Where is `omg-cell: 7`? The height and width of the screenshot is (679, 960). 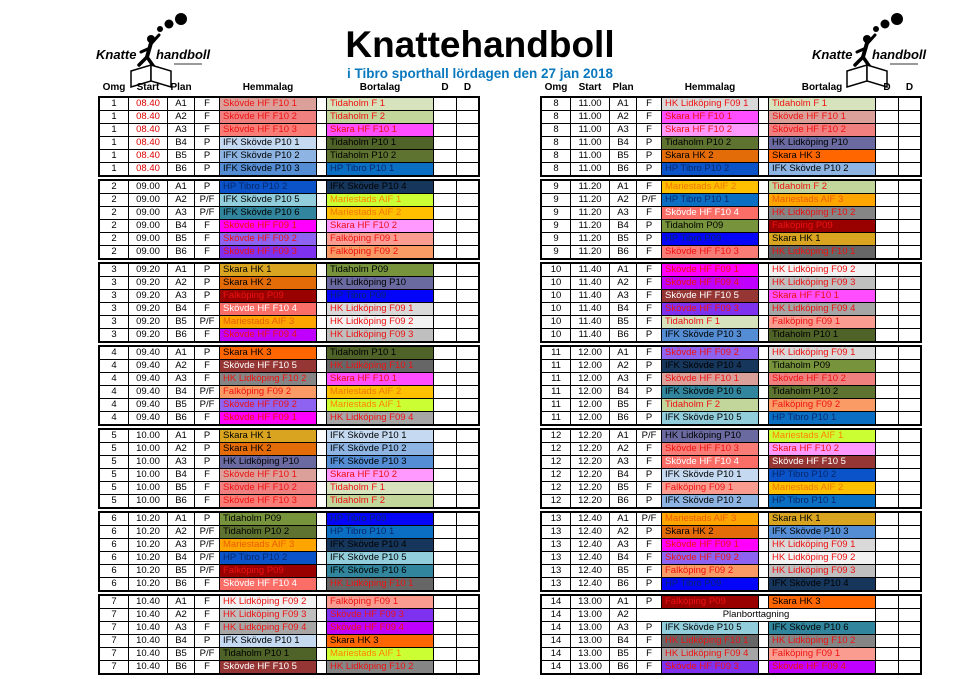 omg-cell: 7 is located at coordinates (114, 667).